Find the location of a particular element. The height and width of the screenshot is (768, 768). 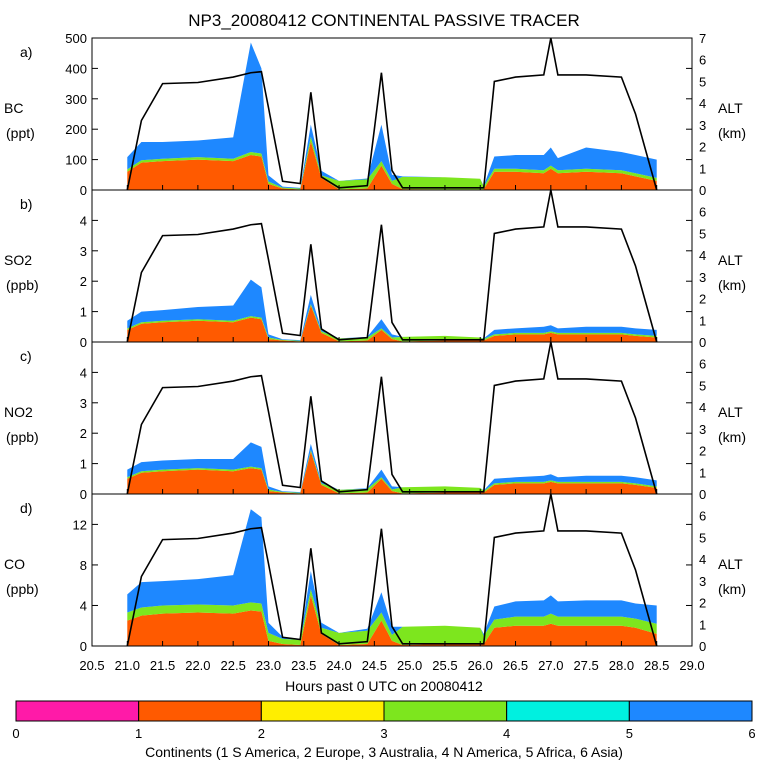

x-tick-label: 21.5 is located at coordinates (162, 665).